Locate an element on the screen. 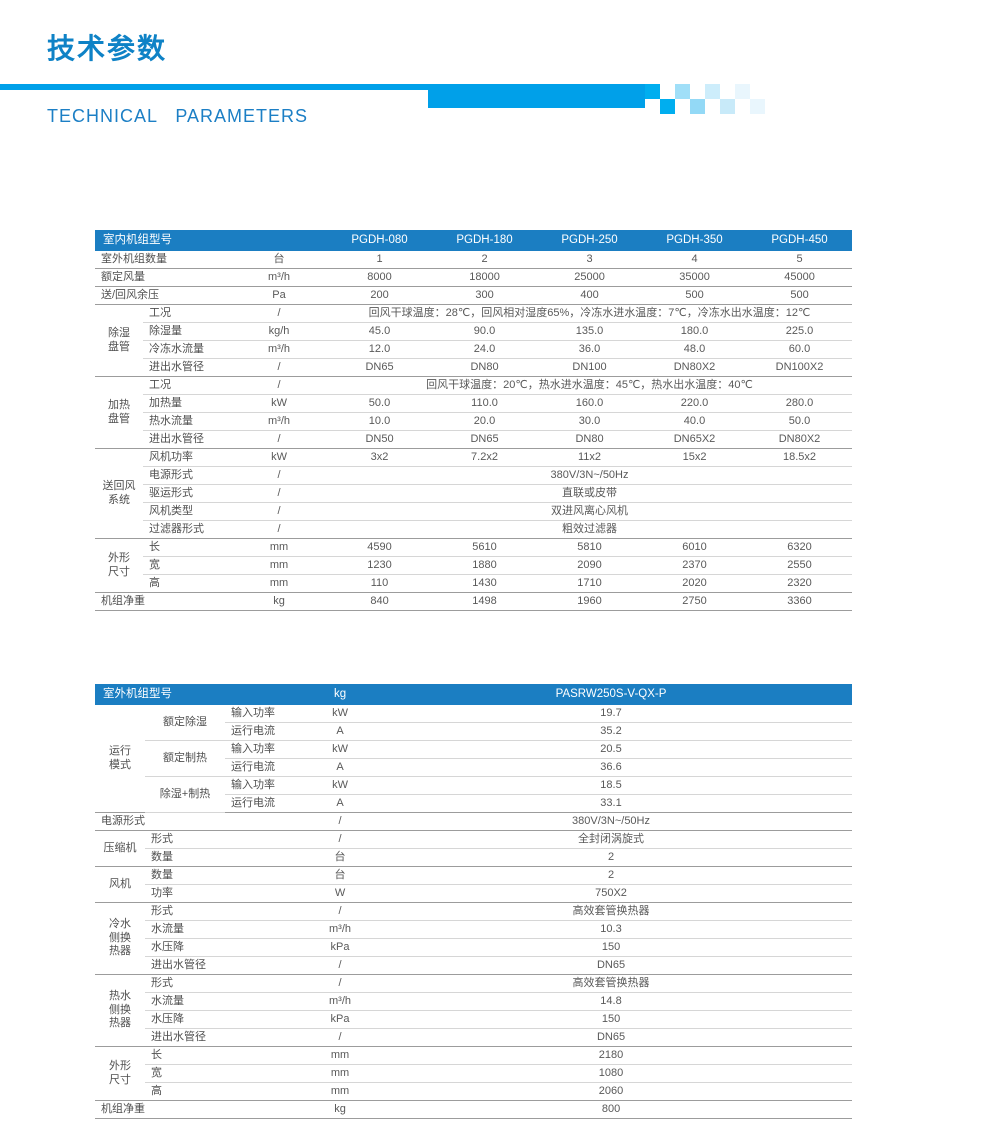 The width and height of the screenshot is (982, 1128). cell-label: 进出水管径 is located at coordinates (187, 439).